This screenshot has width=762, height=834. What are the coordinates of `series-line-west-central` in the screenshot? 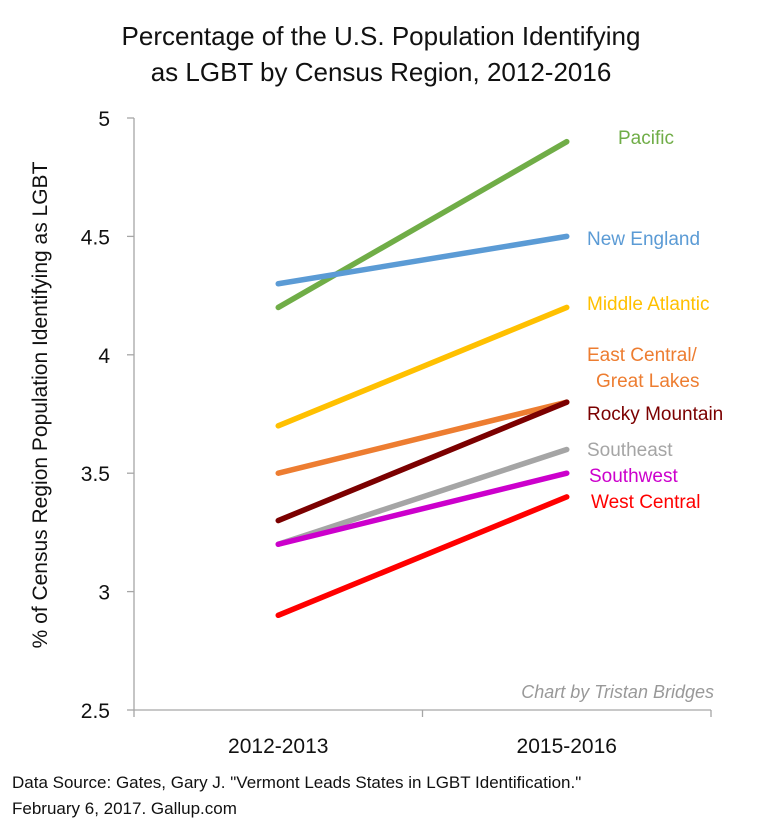 It's located at (422, 556).